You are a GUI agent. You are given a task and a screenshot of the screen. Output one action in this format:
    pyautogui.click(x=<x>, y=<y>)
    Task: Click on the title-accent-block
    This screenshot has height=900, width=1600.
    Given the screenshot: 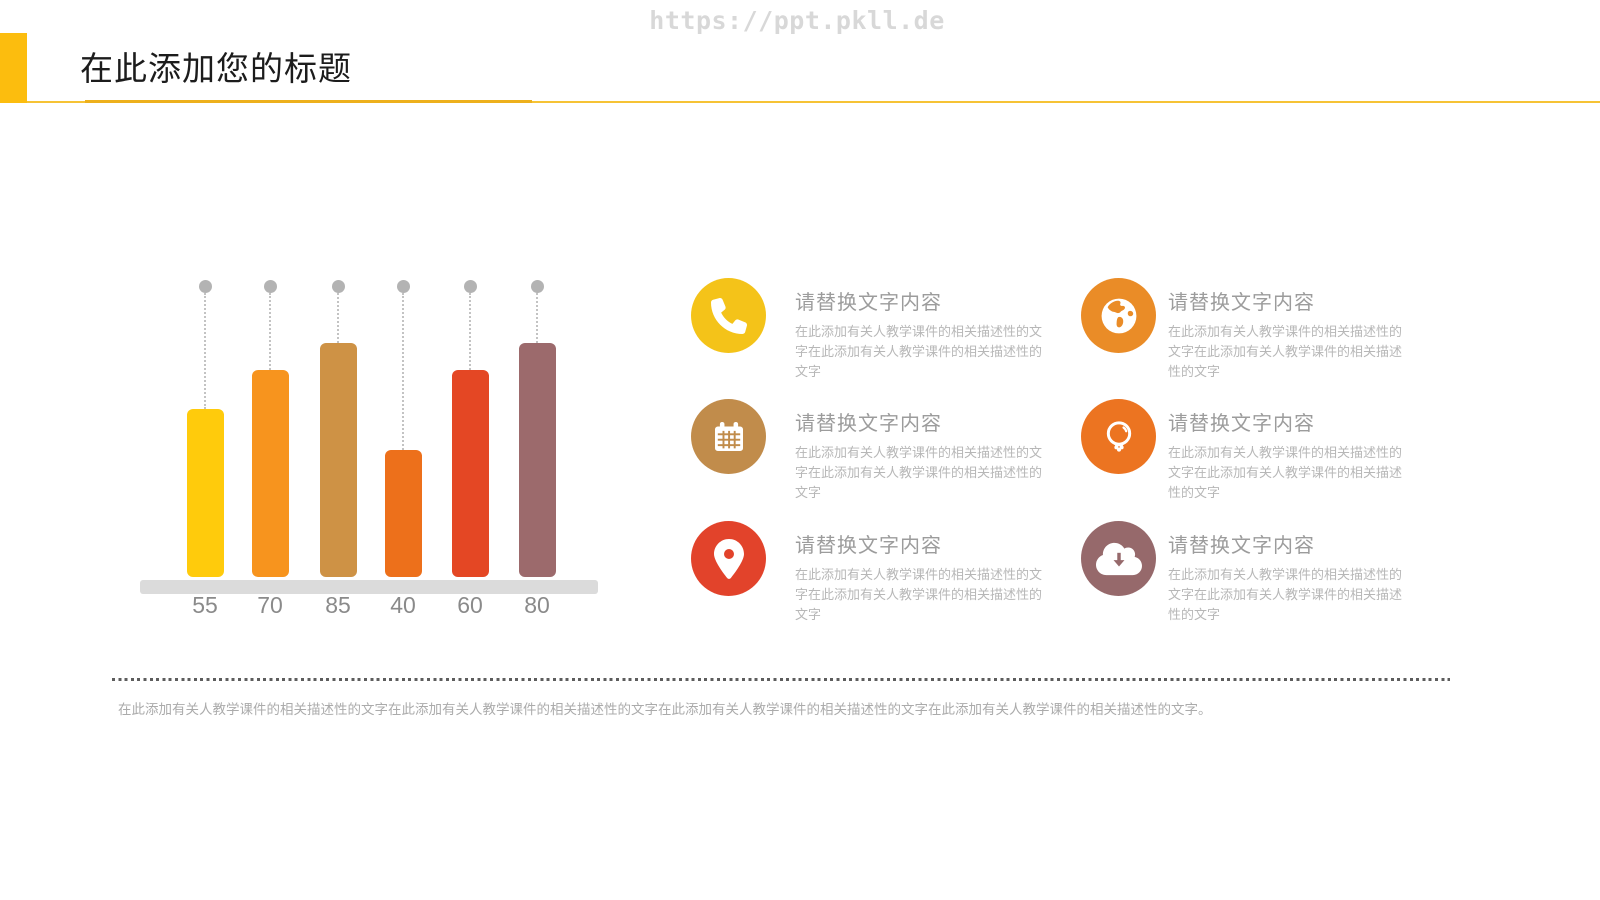 What is the action you would take?
    pyautogui.click(x=13, y=68)
    